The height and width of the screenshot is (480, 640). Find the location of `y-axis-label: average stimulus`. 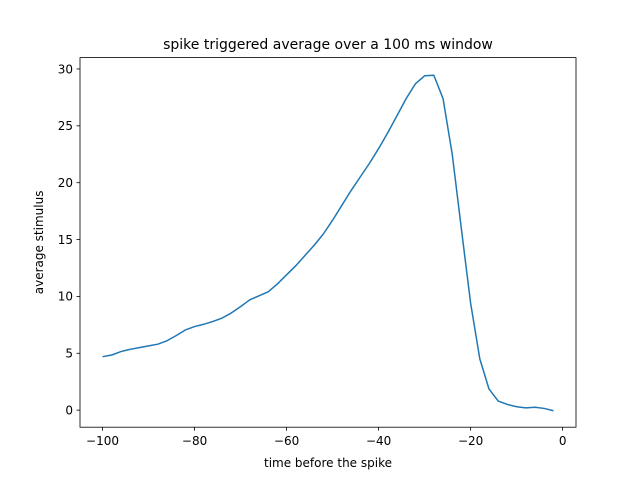

y-axis-label: average stimulus is located at coordinates (39, 243).